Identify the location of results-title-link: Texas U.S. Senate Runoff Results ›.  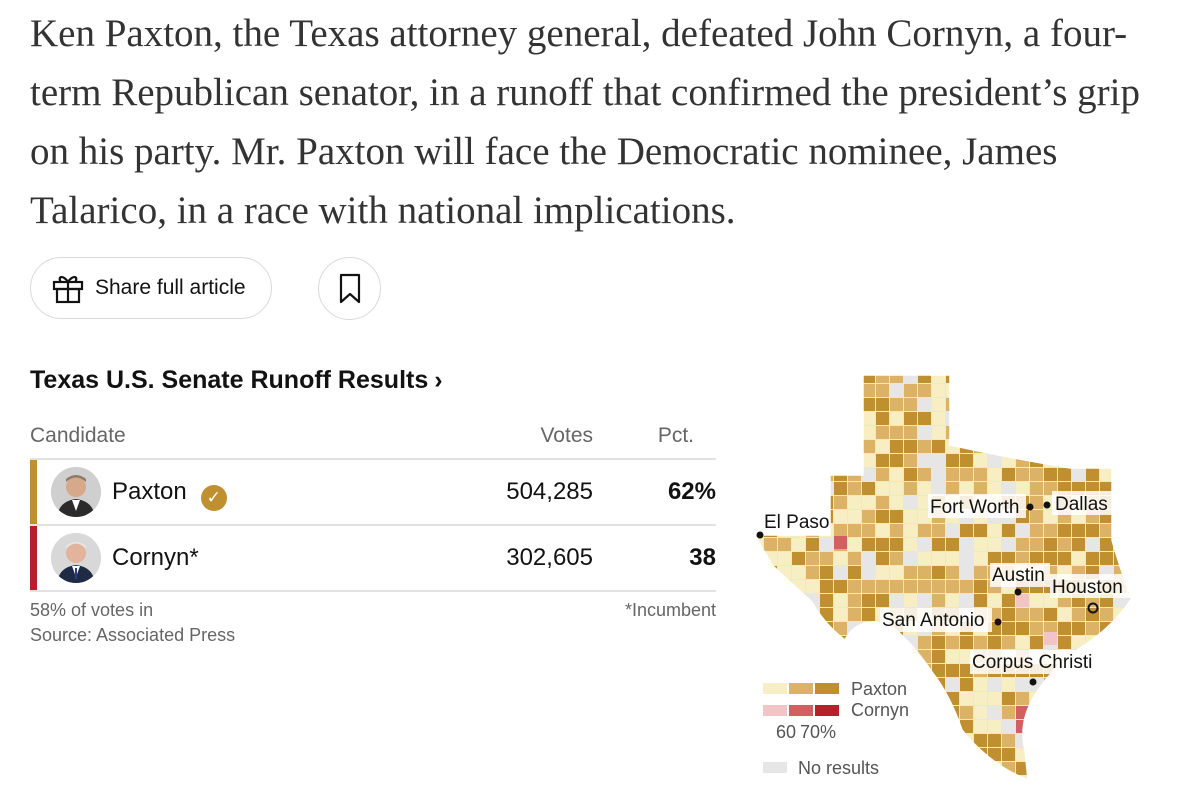
(236, 380).